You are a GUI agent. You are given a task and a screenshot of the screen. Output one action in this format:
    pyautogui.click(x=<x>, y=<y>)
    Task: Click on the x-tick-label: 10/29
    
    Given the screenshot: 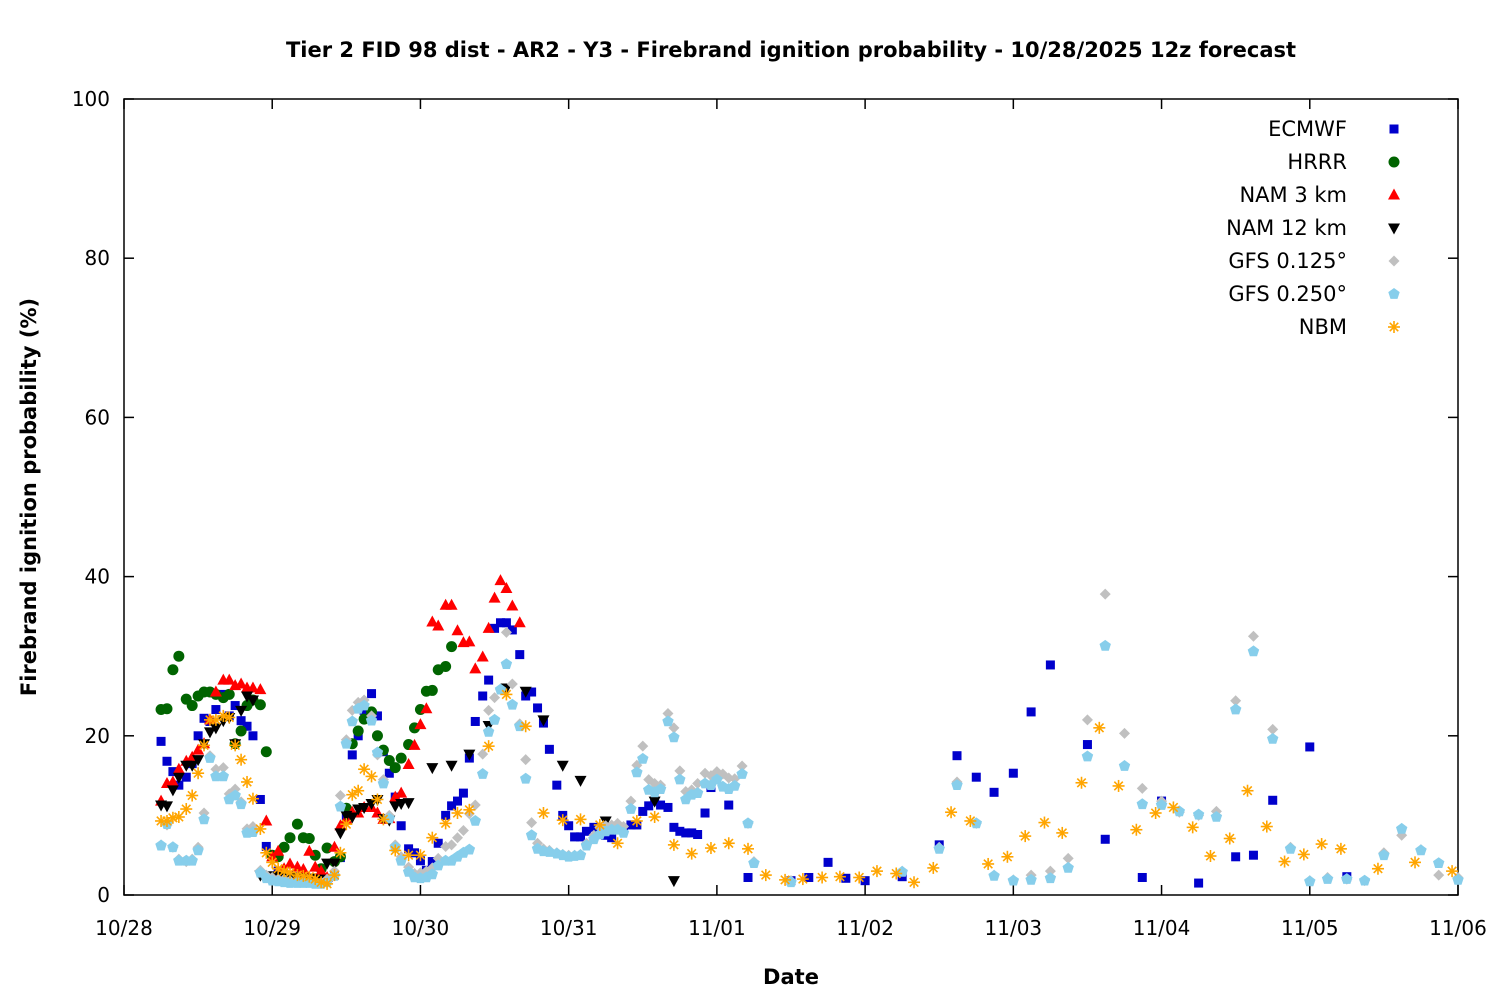 What is the action you would take?
    pyautogui.click(x=272, y=928)
    